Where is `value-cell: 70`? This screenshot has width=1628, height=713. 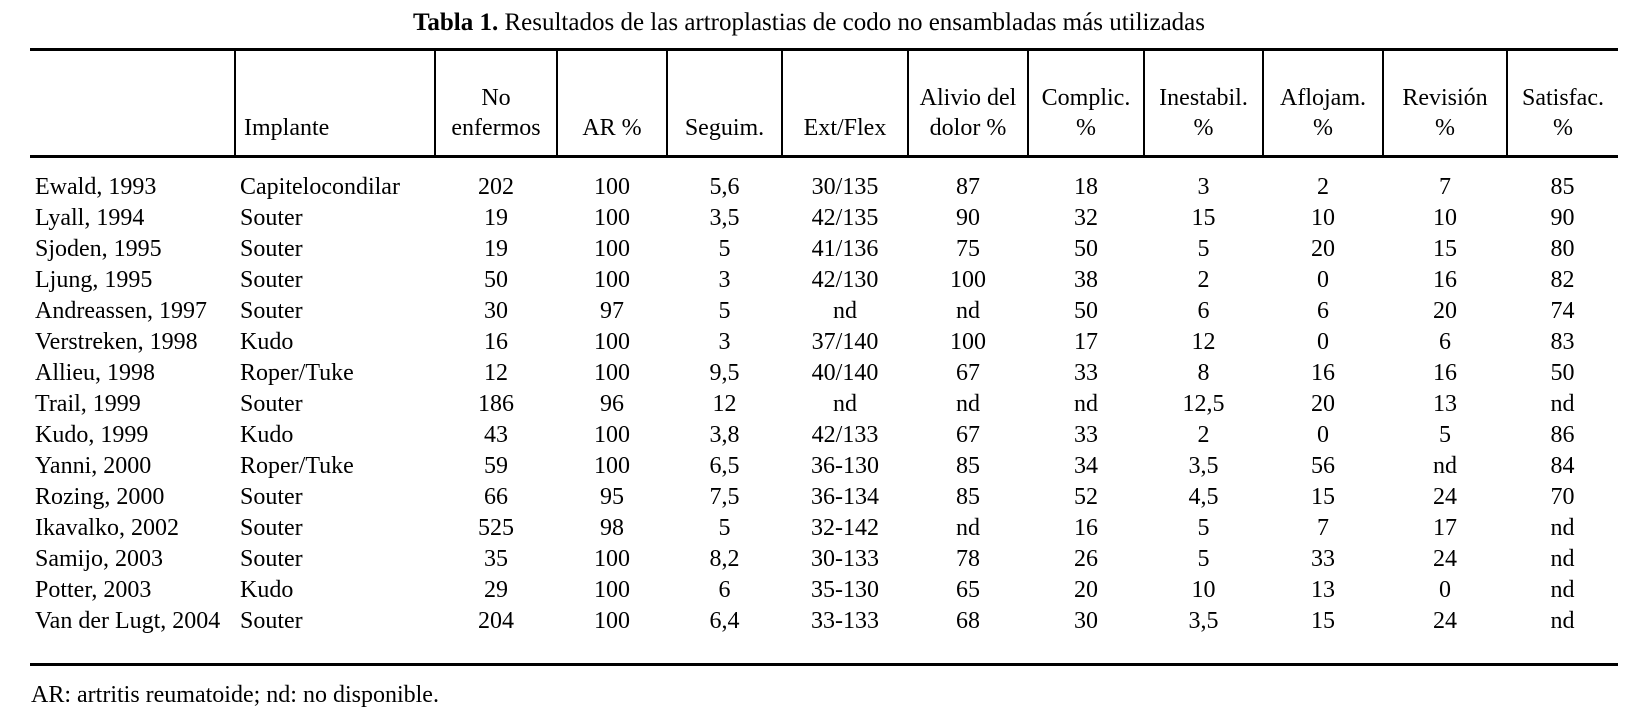
value-cell: 70 is located at coordinates (1562, 496).